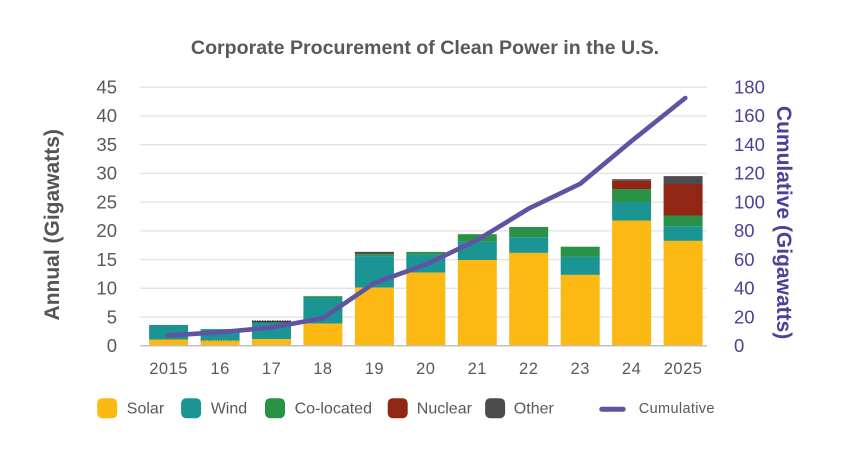  I want to click on svg-text: Cumulative, so click(677, 409).